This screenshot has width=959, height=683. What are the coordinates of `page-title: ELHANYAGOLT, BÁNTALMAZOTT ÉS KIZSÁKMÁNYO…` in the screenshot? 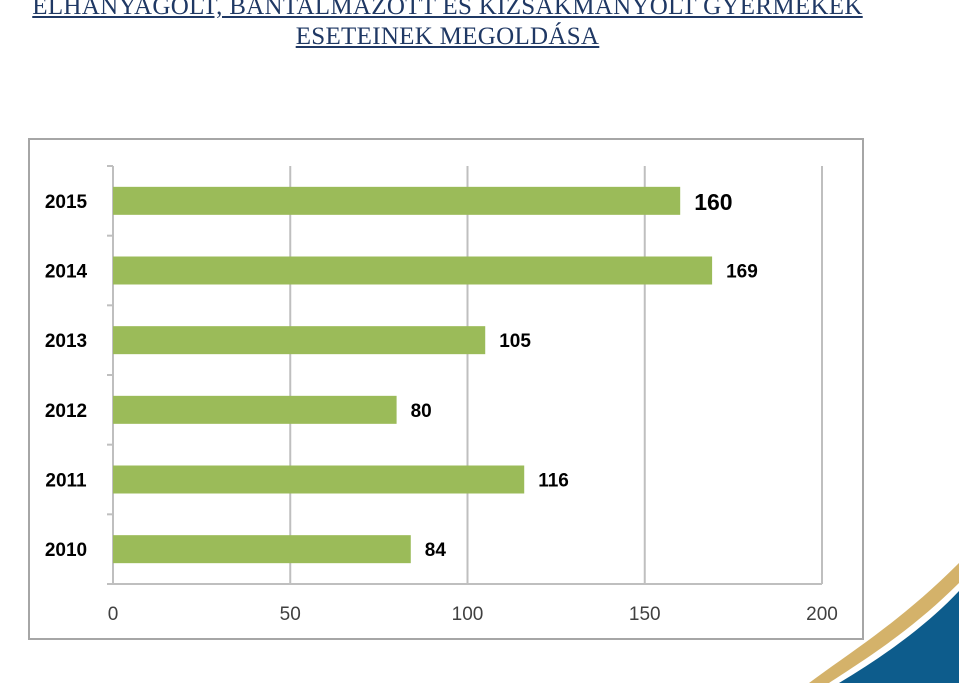 It's located at (479, 30).